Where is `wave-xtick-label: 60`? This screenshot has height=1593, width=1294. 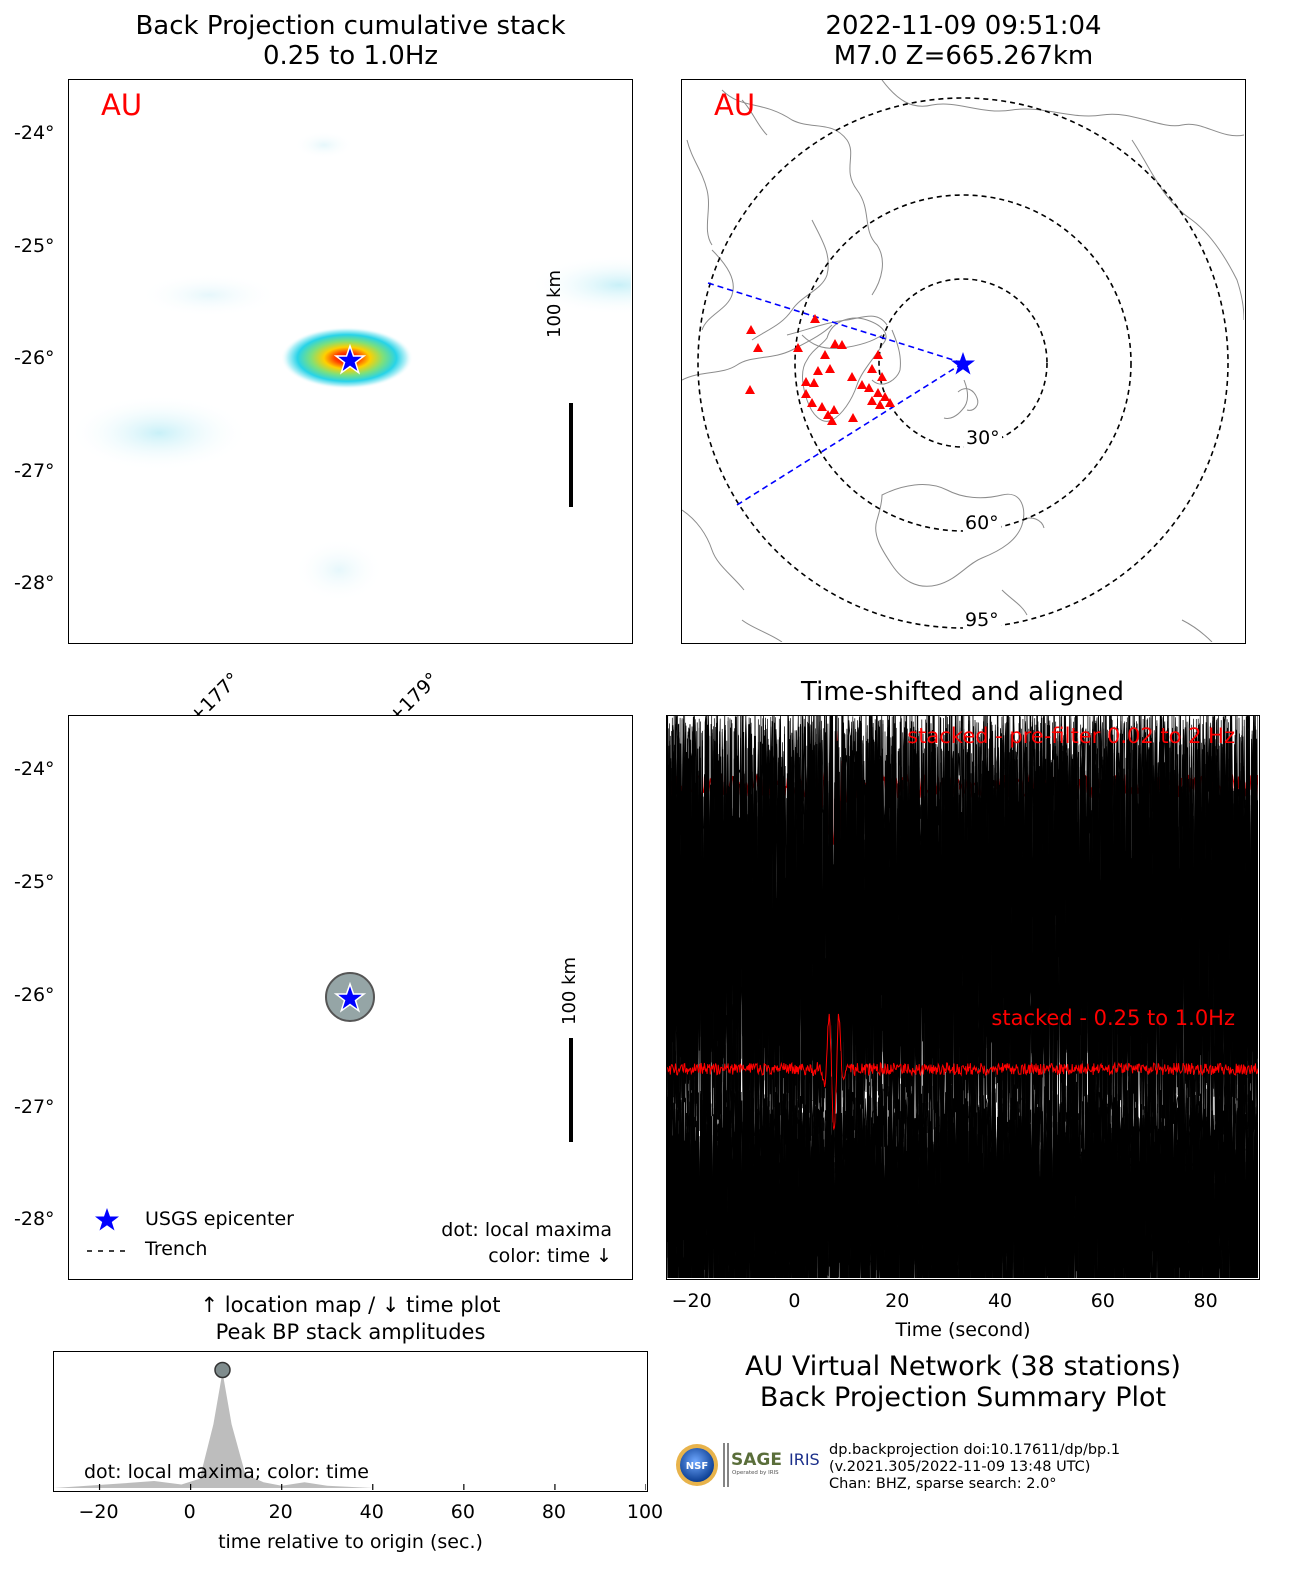 wave-xtick-label: 60 is located at coordinates (1102, 1301).